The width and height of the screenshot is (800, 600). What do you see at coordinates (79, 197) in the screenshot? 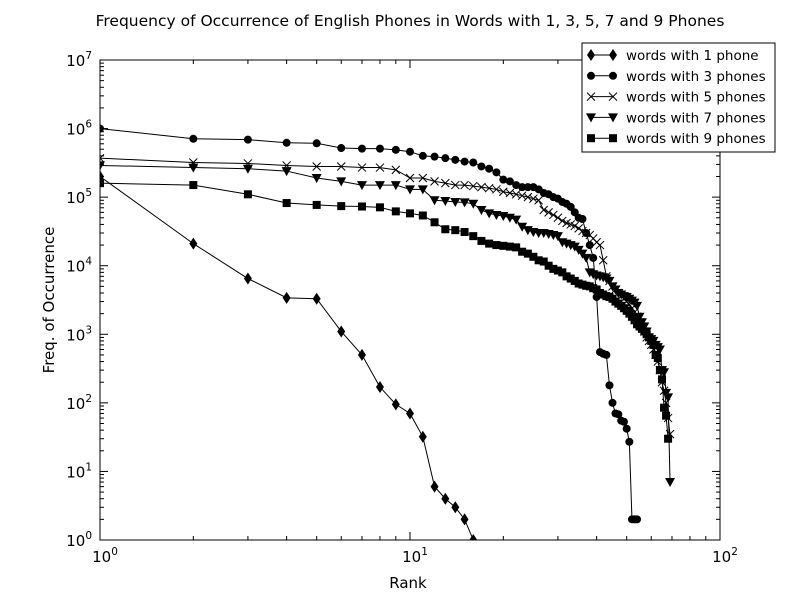
I see `y-tick-label: 10⁵` at bounding box center [79, 197].